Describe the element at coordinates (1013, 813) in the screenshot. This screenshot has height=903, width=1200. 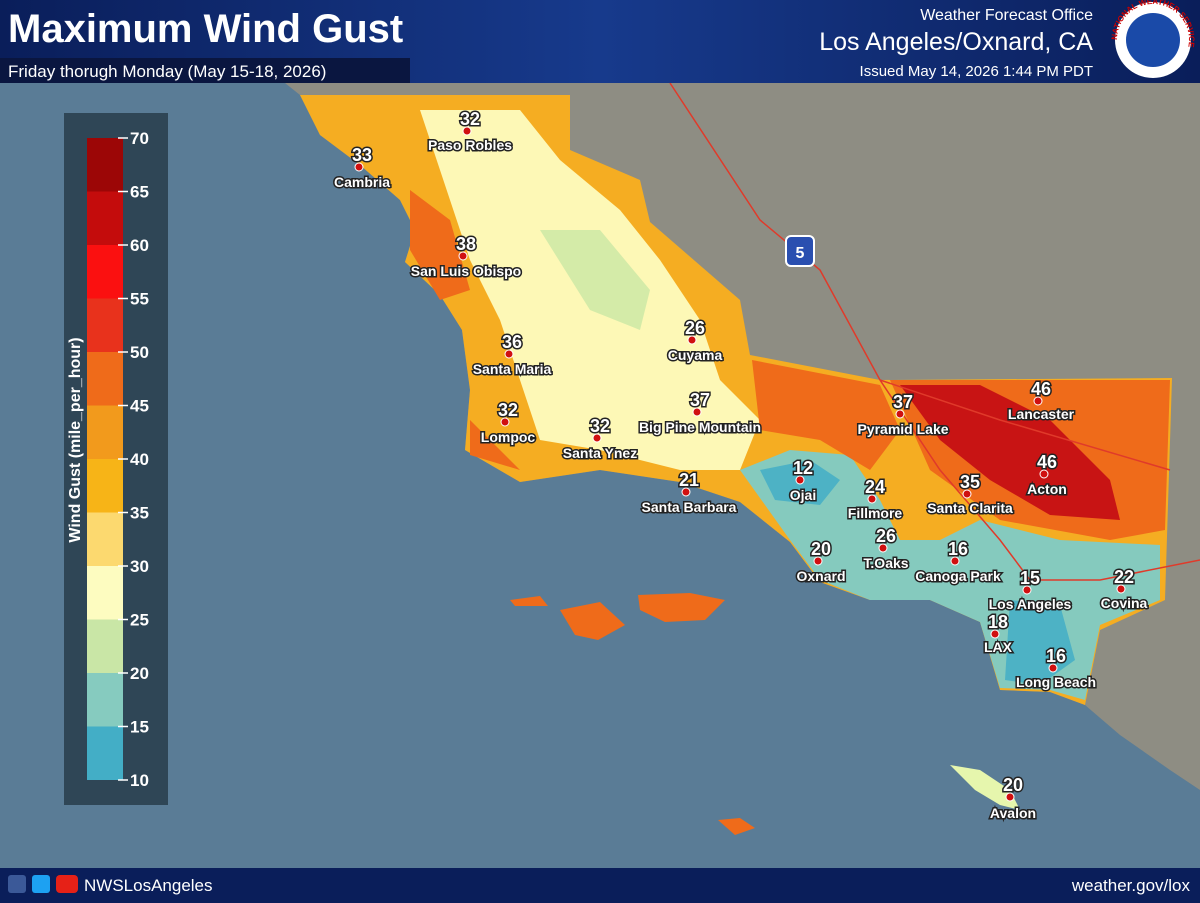
I see `station-name: Avalon` at that location.